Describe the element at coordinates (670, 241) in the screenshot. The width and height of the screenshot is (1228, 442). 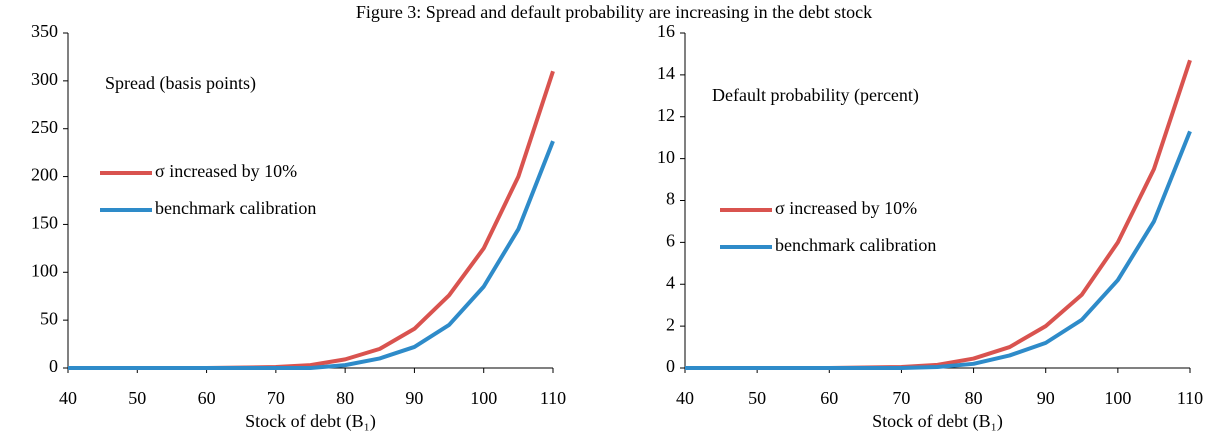
I see `y-tick-label: 6` at that location.